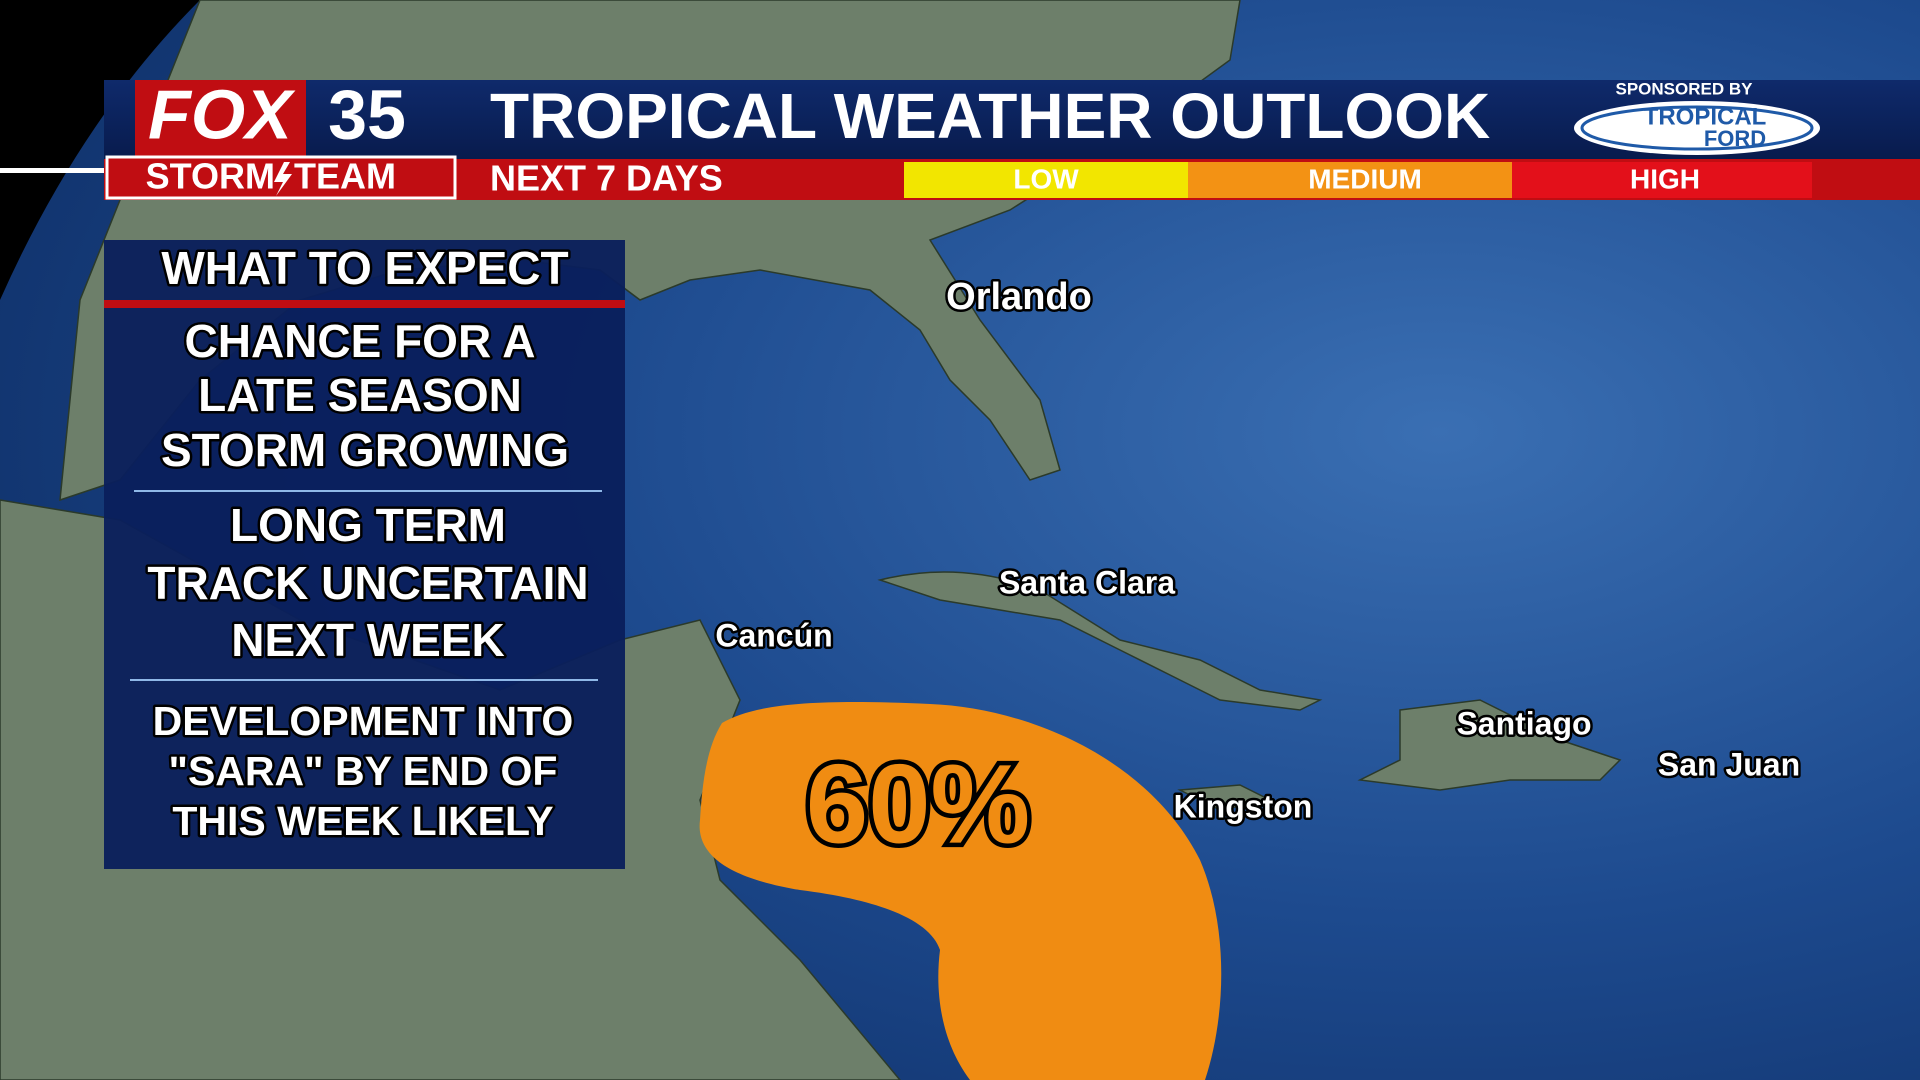 Image resolution: width=1920 pixels, height=1080 pixels. I want to click on team-right: TEAM, so click(345, 176).